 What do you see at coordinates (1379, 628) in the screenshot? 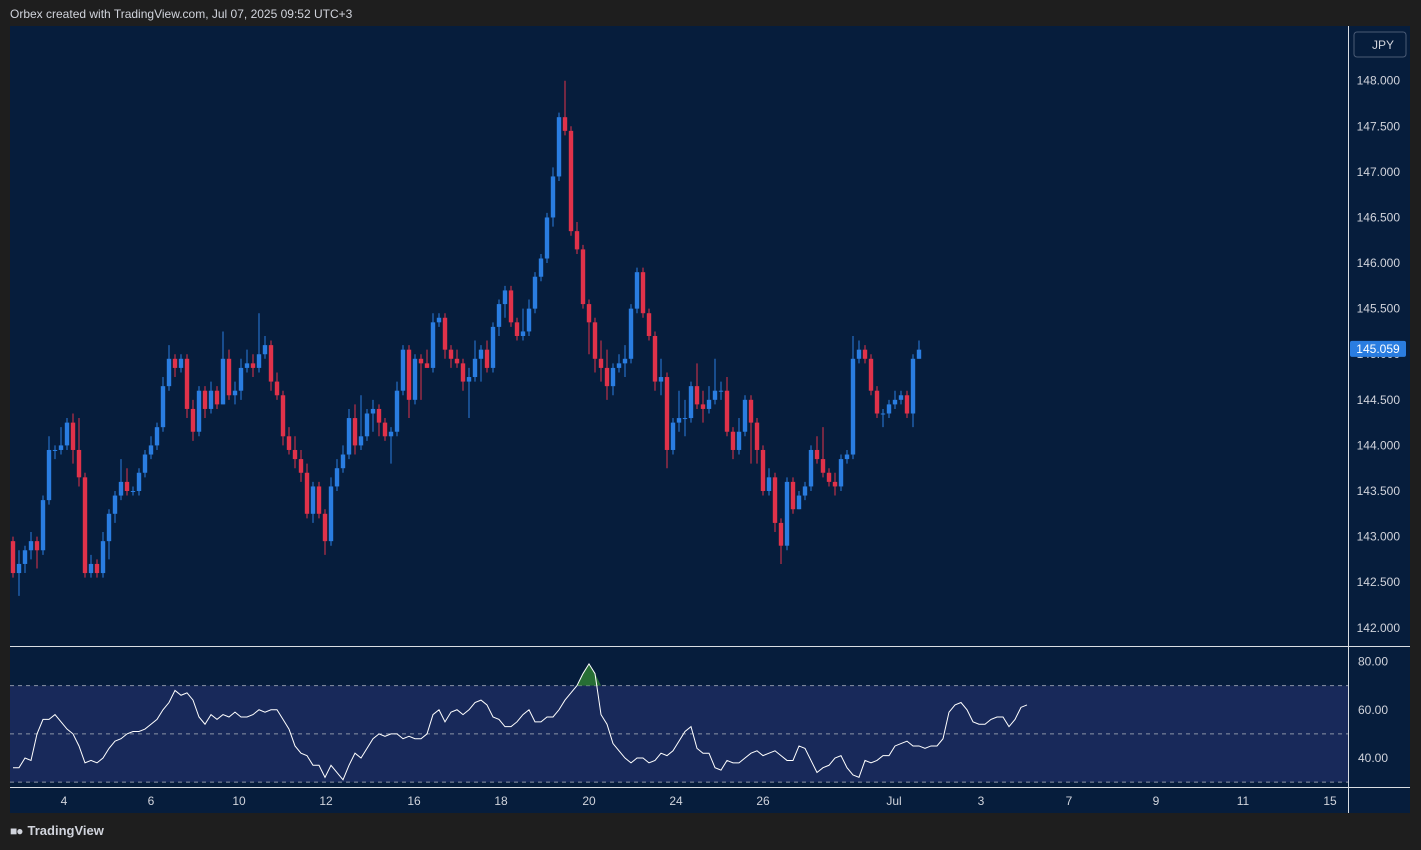
I see `price-tick-label: 142.000` at bounding box center [1379, 628].